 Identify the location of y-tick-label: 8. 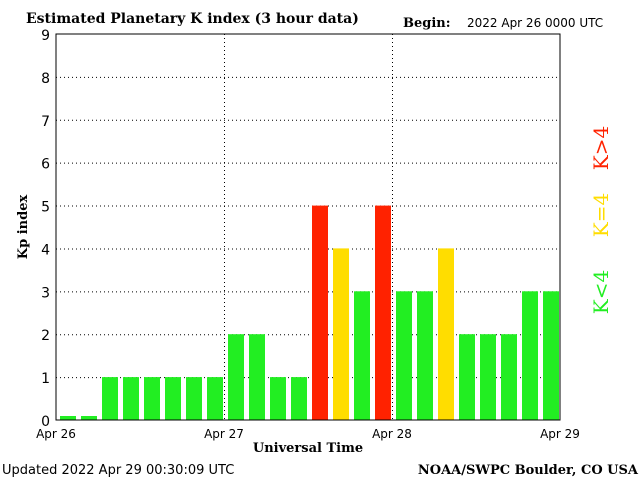
(45, 79).